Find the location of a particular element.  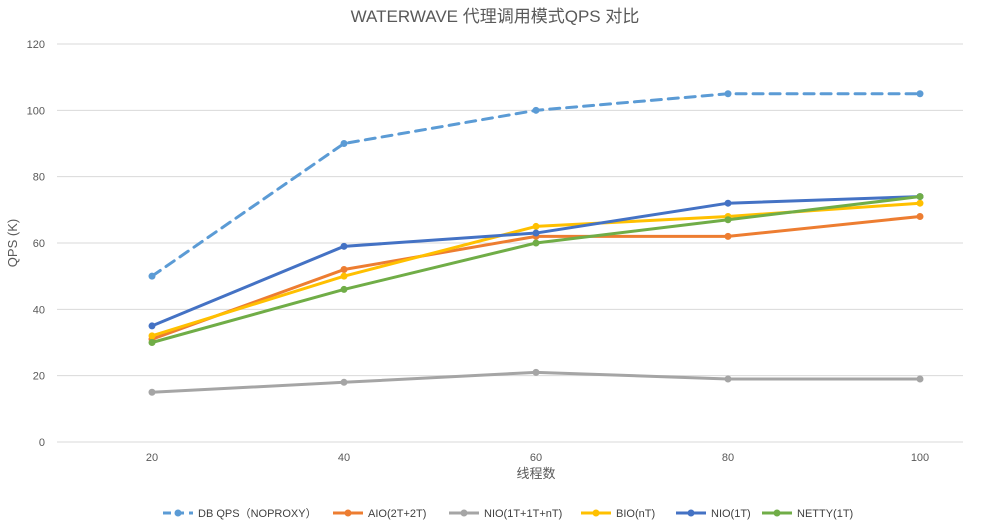

x-tick-label: 20 is located at coordinates (152, 458).